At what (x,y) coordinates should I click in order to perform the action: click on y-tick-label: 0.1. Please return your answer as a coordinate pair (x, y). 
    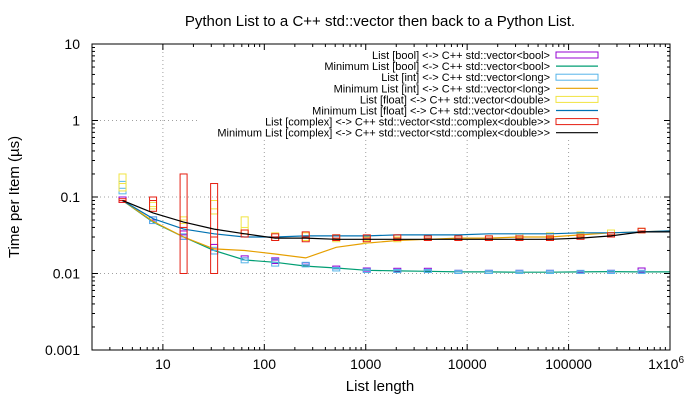
    Looking at the image, I should click on (71, 197).